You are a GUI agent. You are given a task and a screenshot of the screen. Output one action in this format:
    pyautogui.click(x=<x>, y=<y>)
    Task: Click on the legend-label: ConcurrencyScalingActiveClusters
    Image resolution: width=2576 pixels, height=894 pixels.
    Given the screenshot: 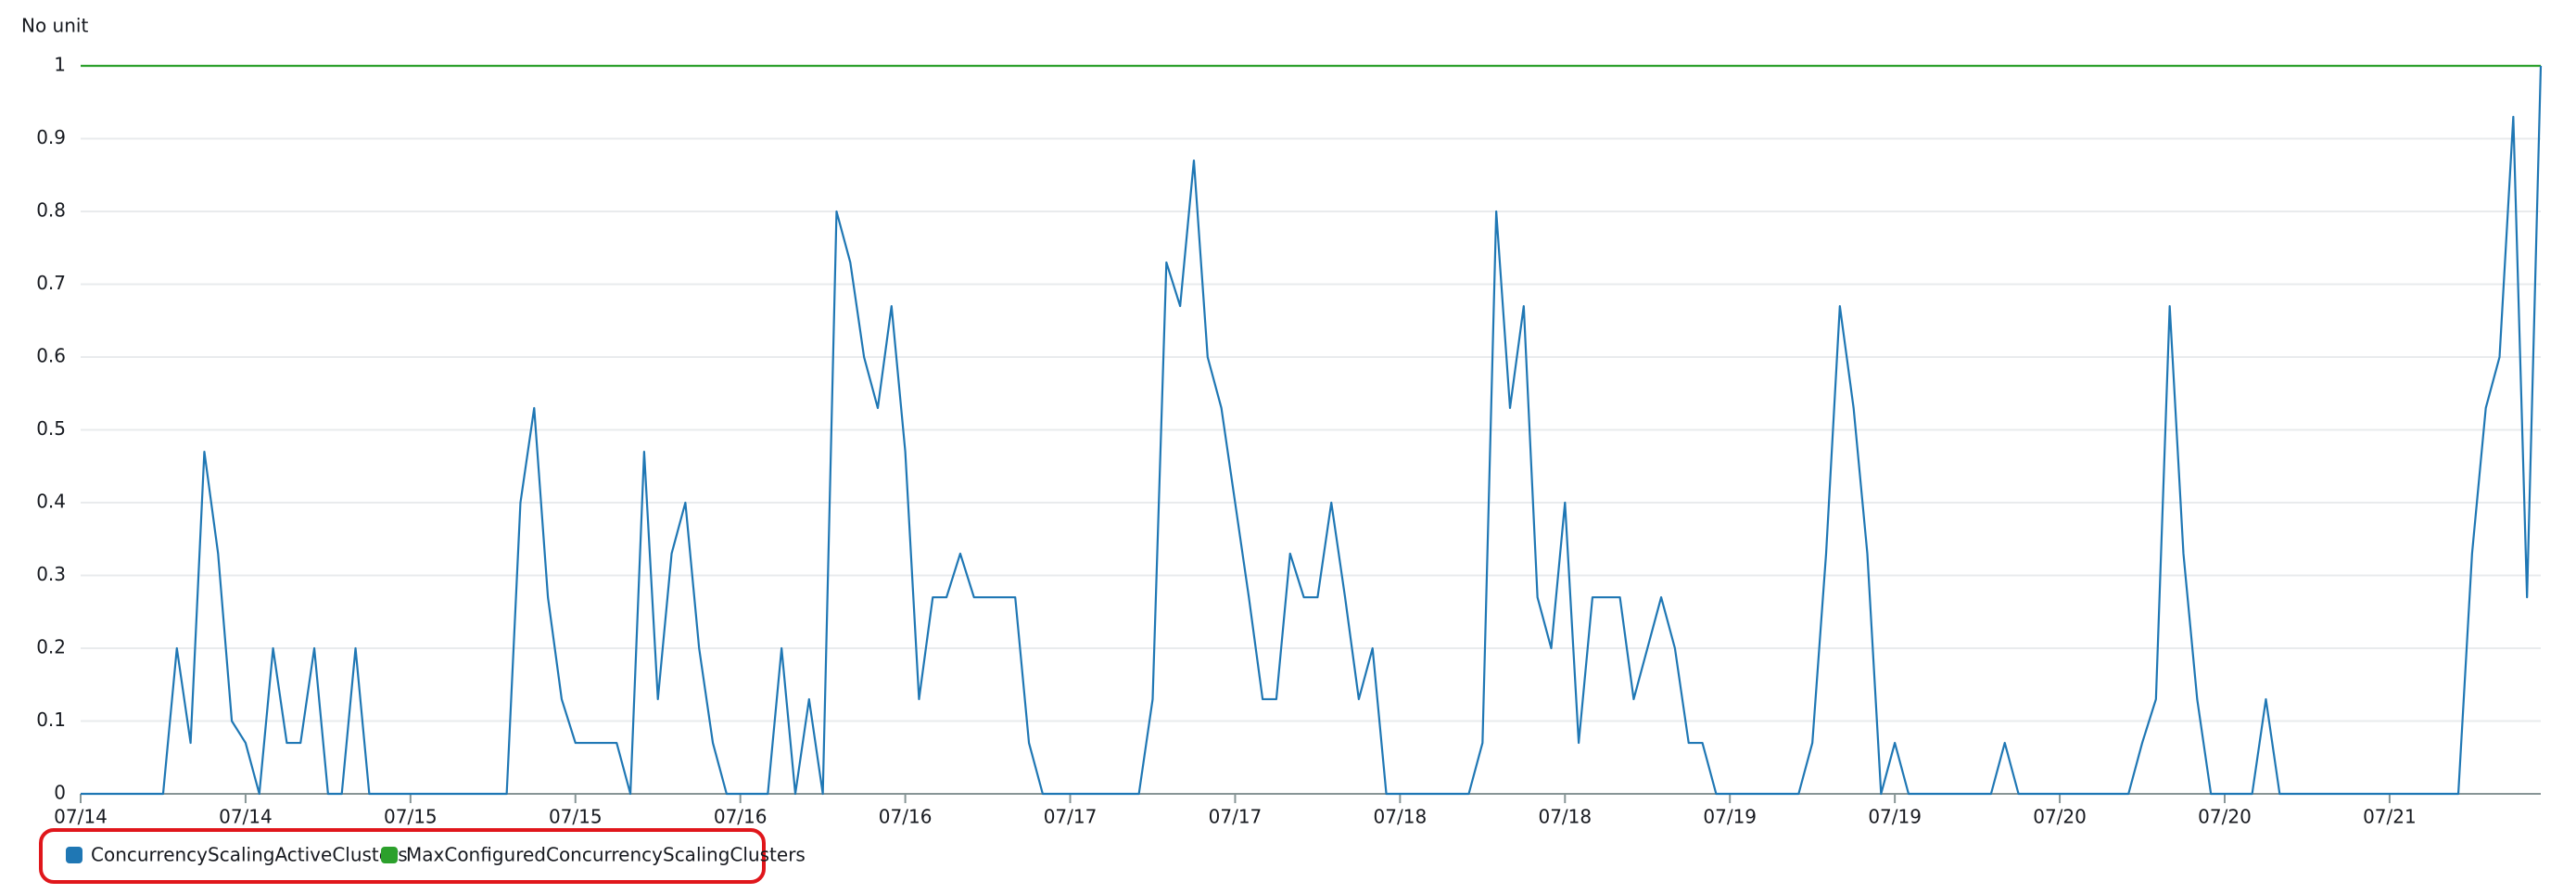 What is the action you would take?
    pyautogui.click(x=249, y=855)
    